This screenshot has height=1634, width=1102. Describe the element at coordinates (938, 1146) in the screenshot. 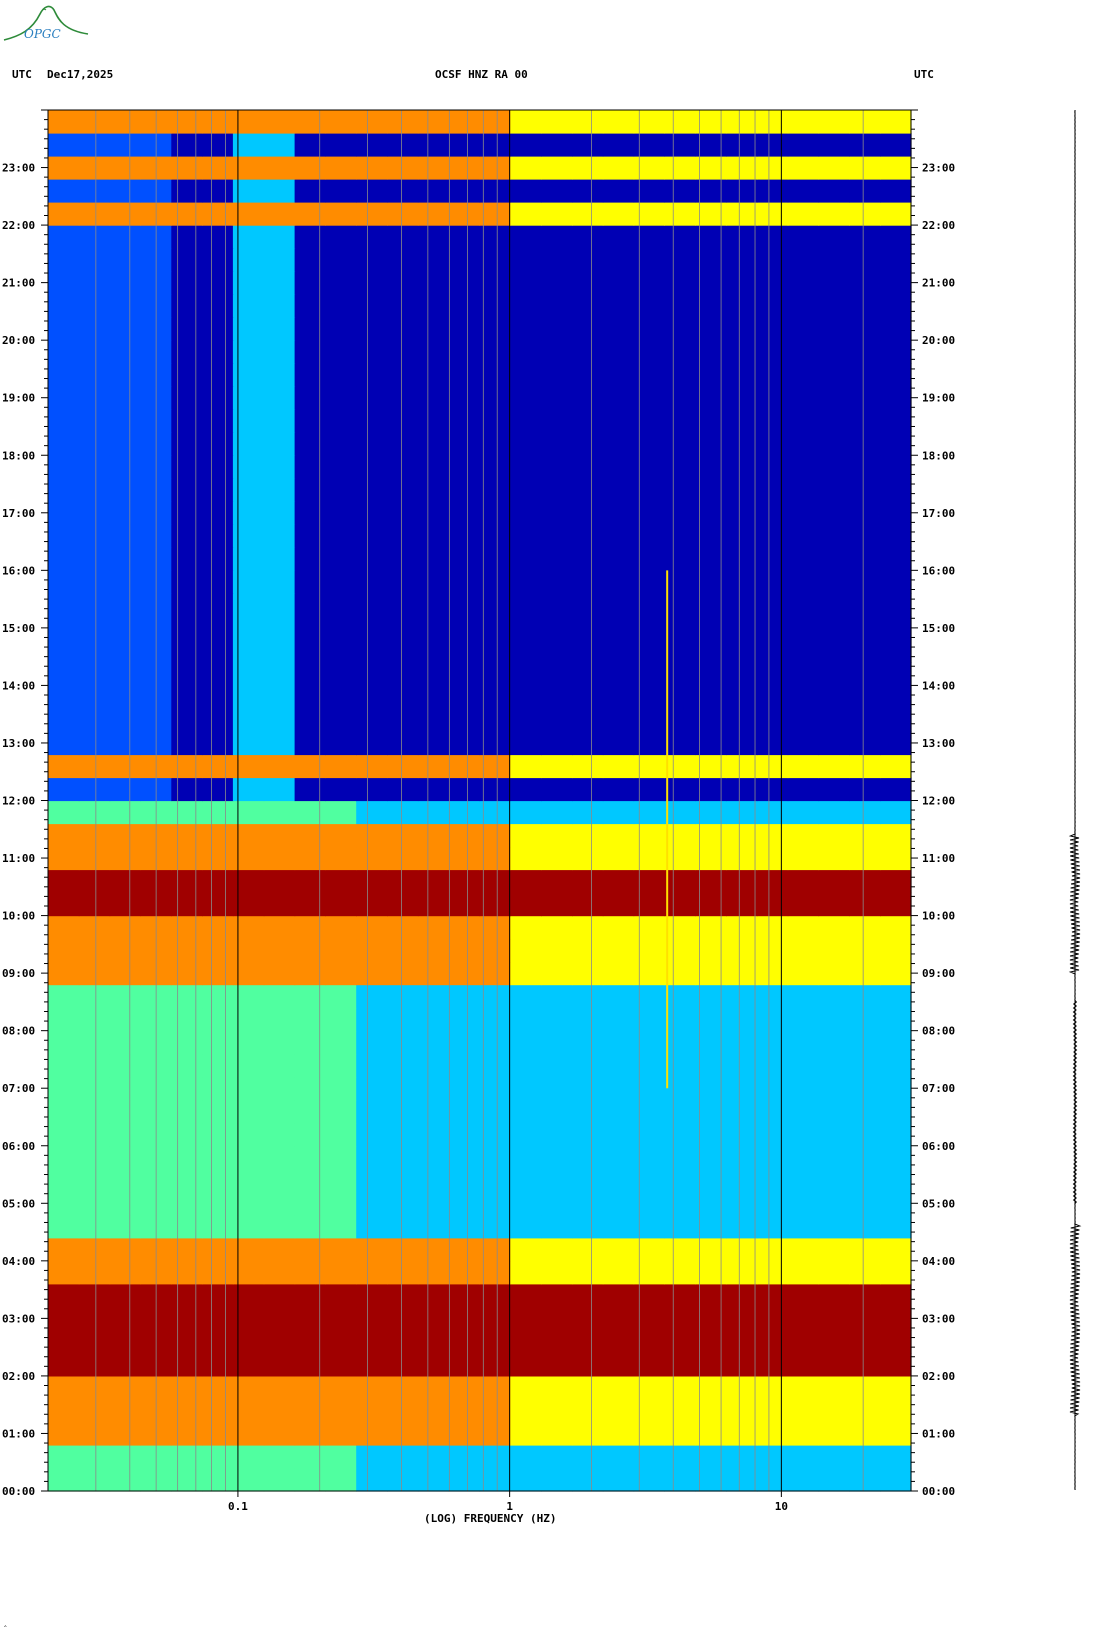

I see `time-tick-label-right: 06:00` at that location.